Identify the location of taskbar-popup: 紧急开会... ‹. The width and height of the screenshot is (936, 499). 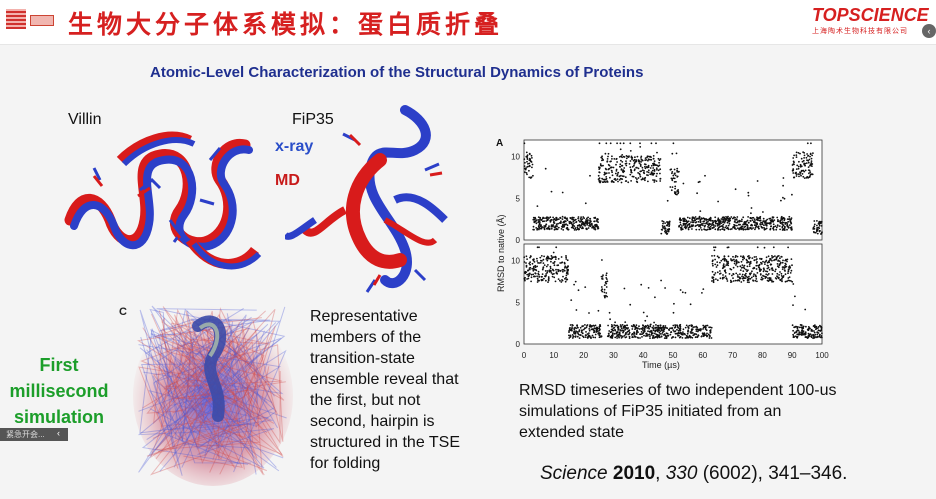
(34, 434).